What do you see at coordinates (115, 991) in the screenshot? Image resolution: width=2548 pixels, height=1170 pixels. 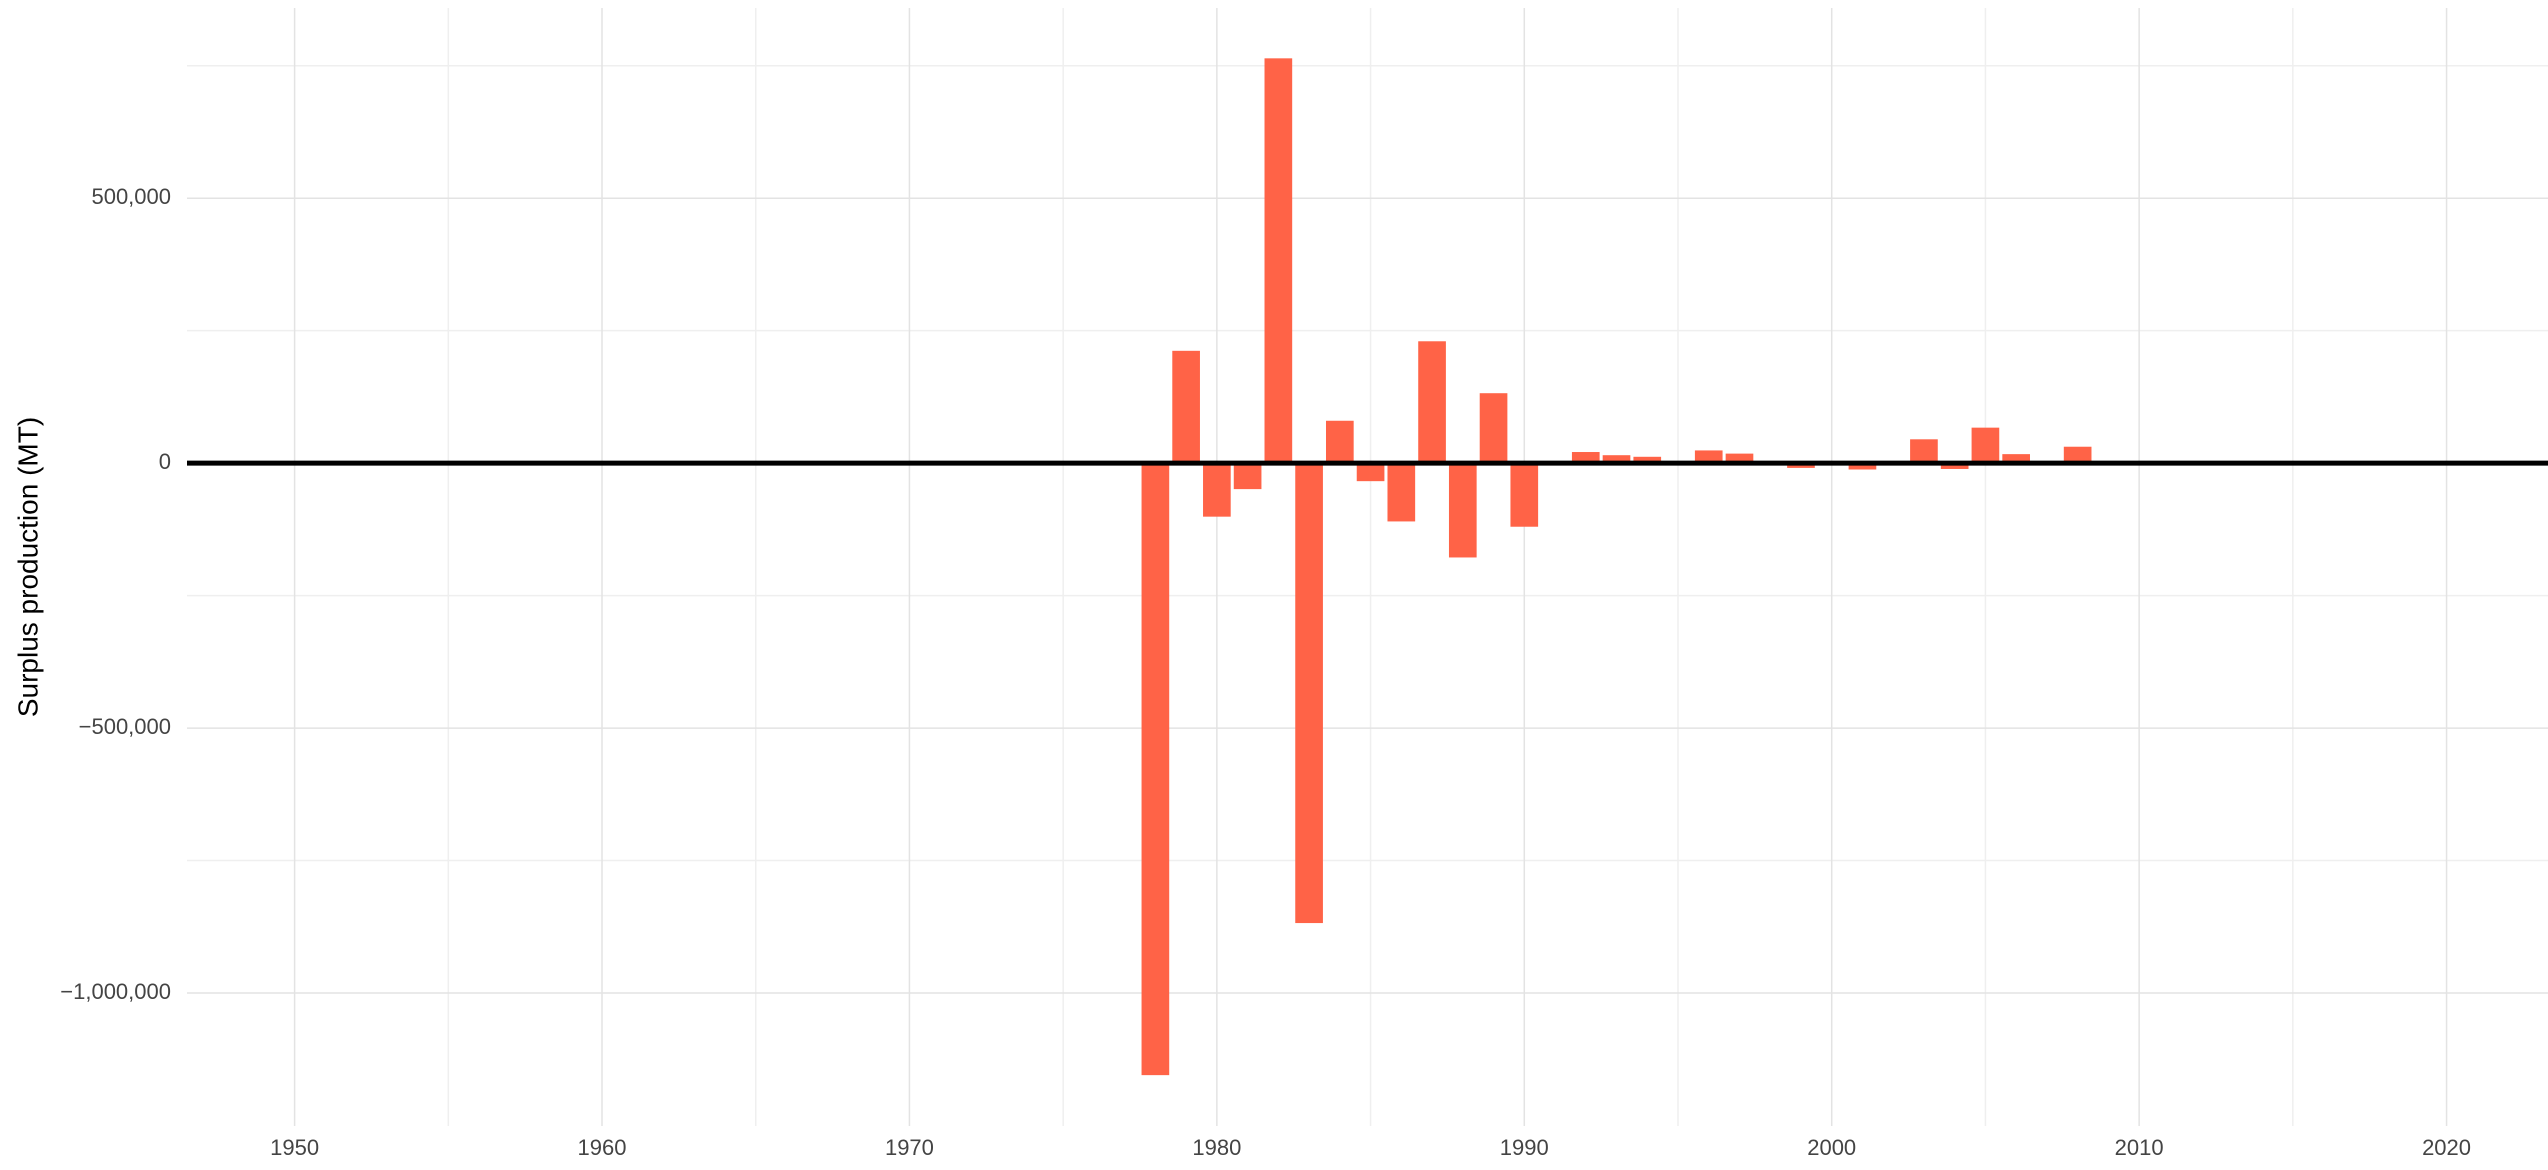 I see `y-tick-label: −1,000,000` at bounding box center [115, 991].